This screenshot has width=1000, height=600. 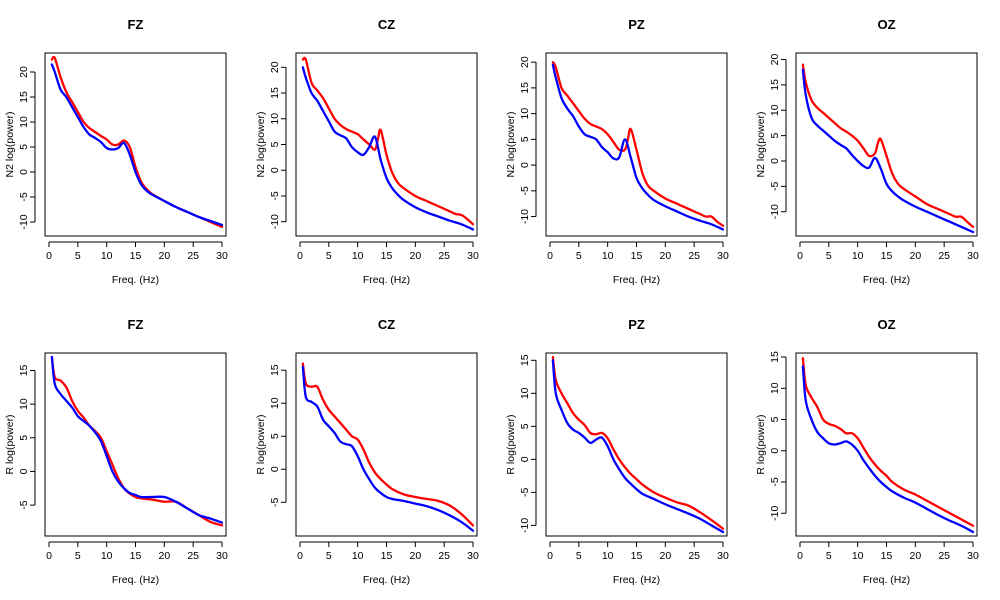 What do you see at coordinates (388, 148) in the screenshot?
I see `chart-cz-n2-series-blue-line` at bounding box center [388, 148].